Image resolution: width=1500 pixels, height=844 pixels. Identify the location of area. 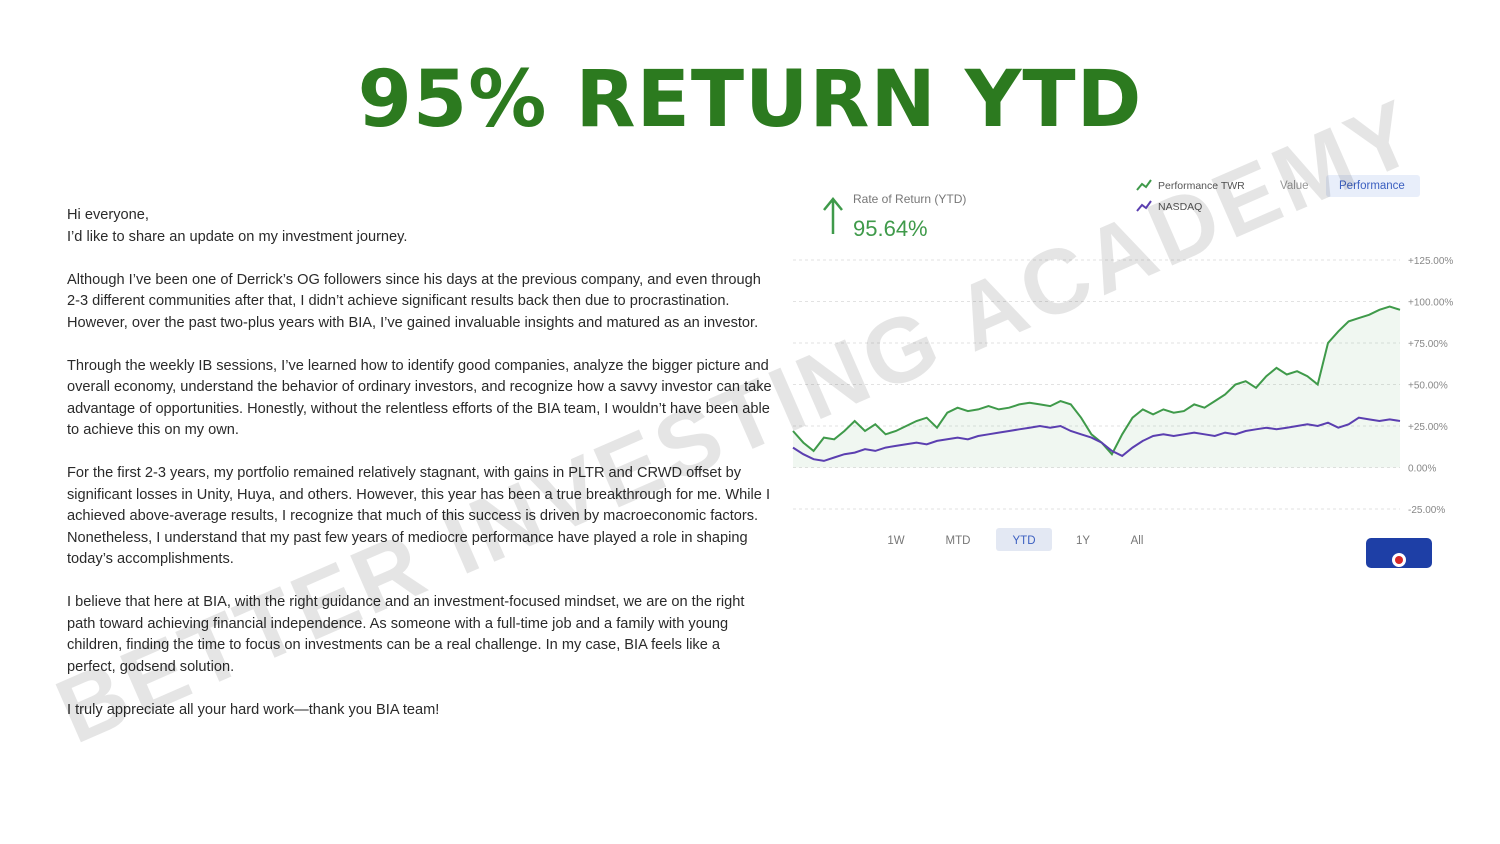
(1096, 387).